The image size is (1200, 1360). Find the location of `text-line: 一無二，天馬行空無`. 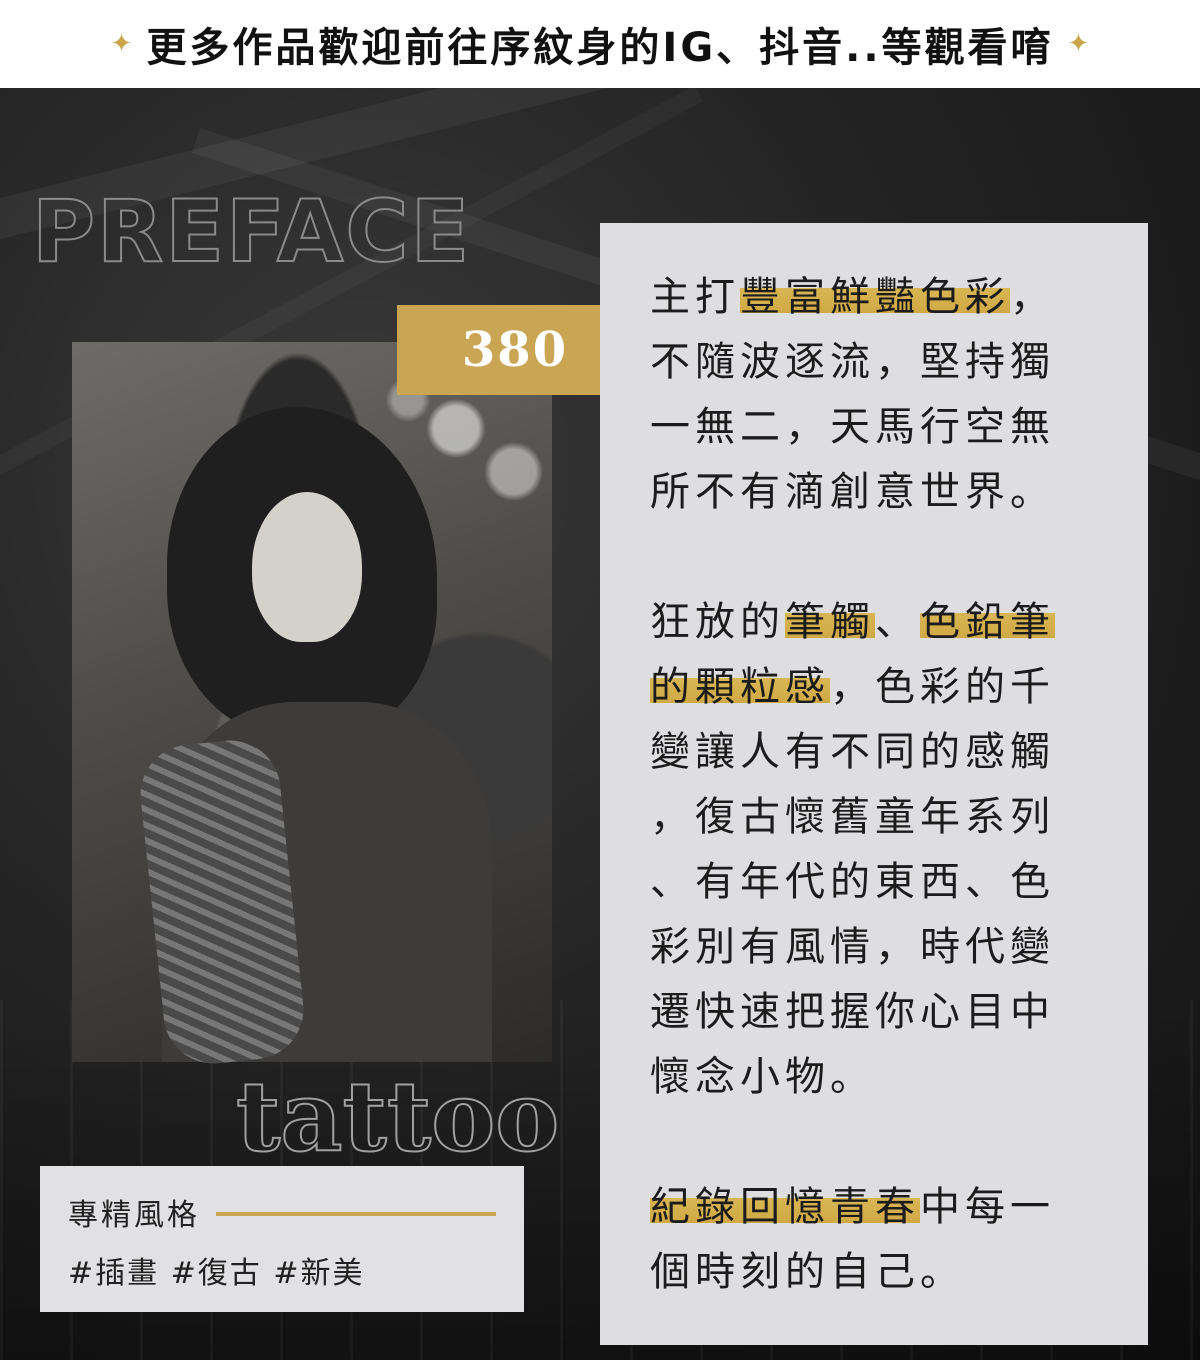

text-line: 一無二，天馬行空無 is located at coordinates (852, 427).